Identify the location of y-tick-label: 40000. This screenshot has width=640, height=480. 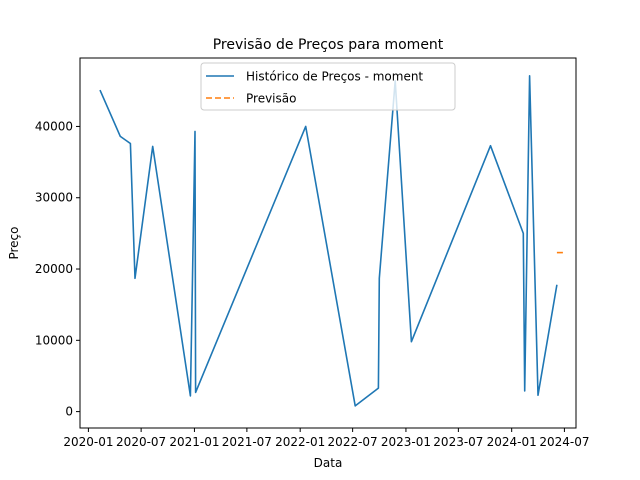
(54, 126).